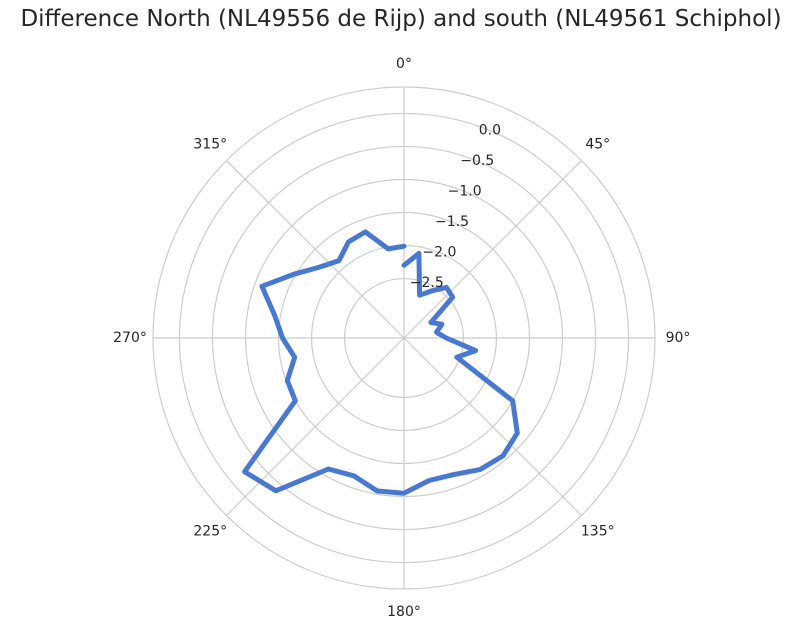  What do you see at coordinates (452, 222) in the screenshot?
I see `r-tick-label: −1.5` at bounding box center [452, 222].